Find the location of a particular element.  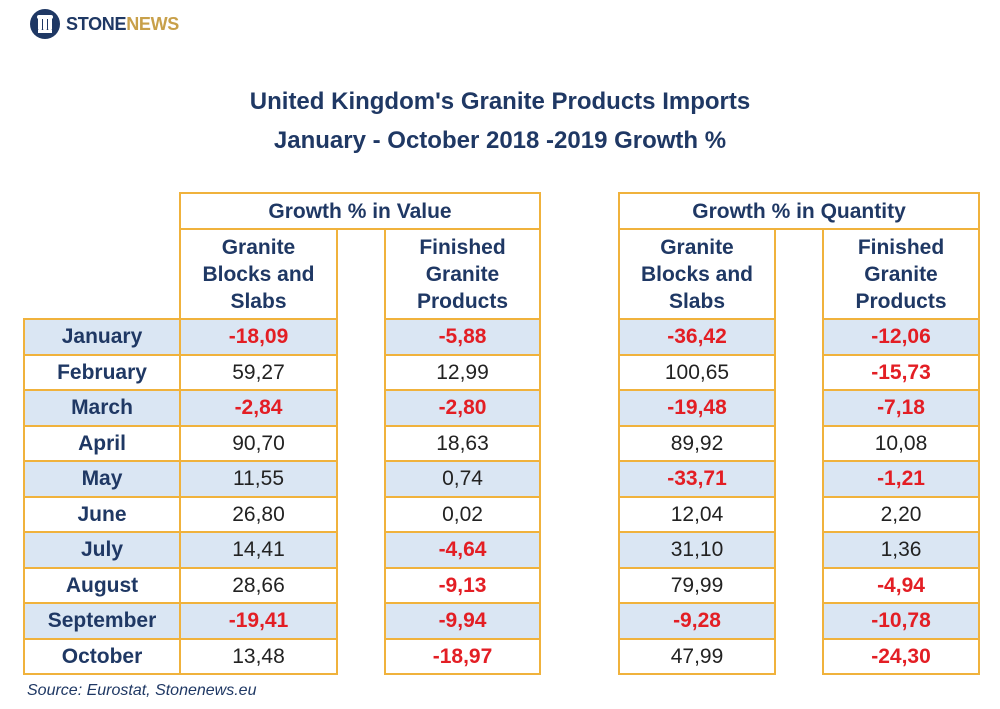

data-cell: 1,36 is located at coordinates (901, 550).